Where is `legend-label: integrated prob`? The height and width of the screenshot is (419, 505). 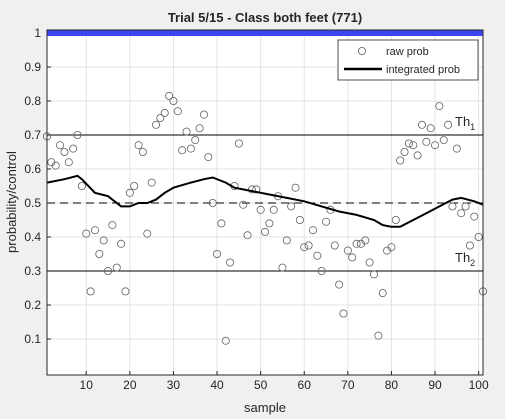
legend-label: integrated prob is located at coordinates (423, 70).